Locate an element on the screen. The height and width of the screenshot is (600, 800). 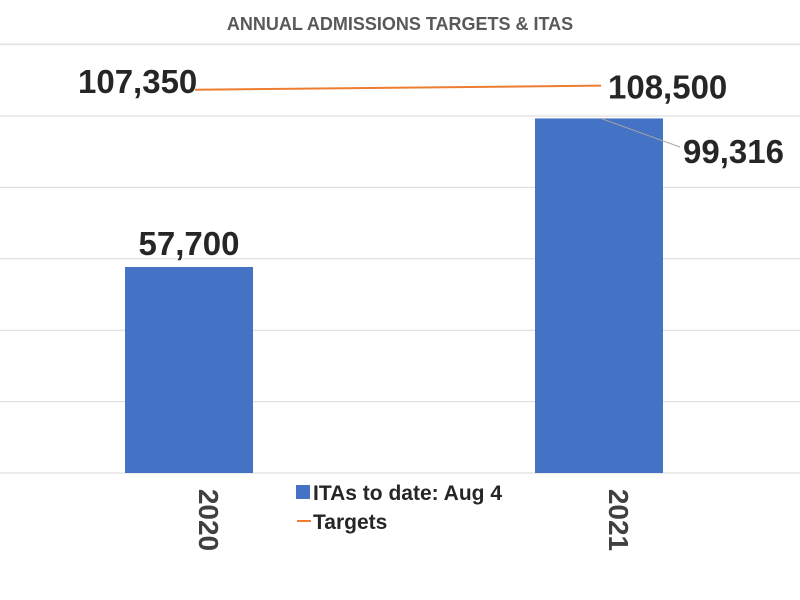
bar-2020 is located at coordinates (189, 370).